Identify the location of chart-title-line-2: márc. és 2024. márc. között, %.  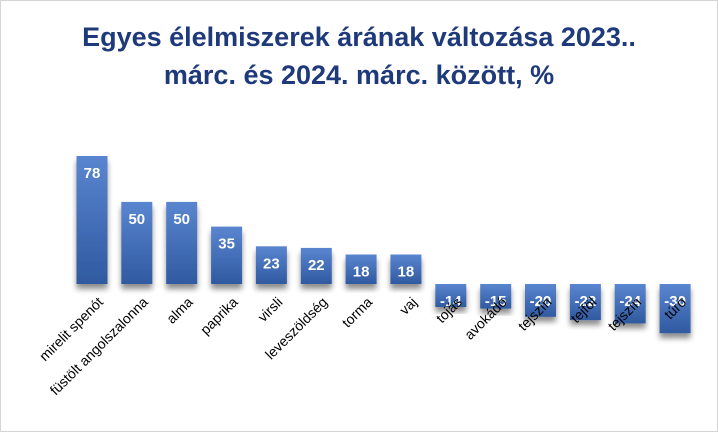
(359, 75).